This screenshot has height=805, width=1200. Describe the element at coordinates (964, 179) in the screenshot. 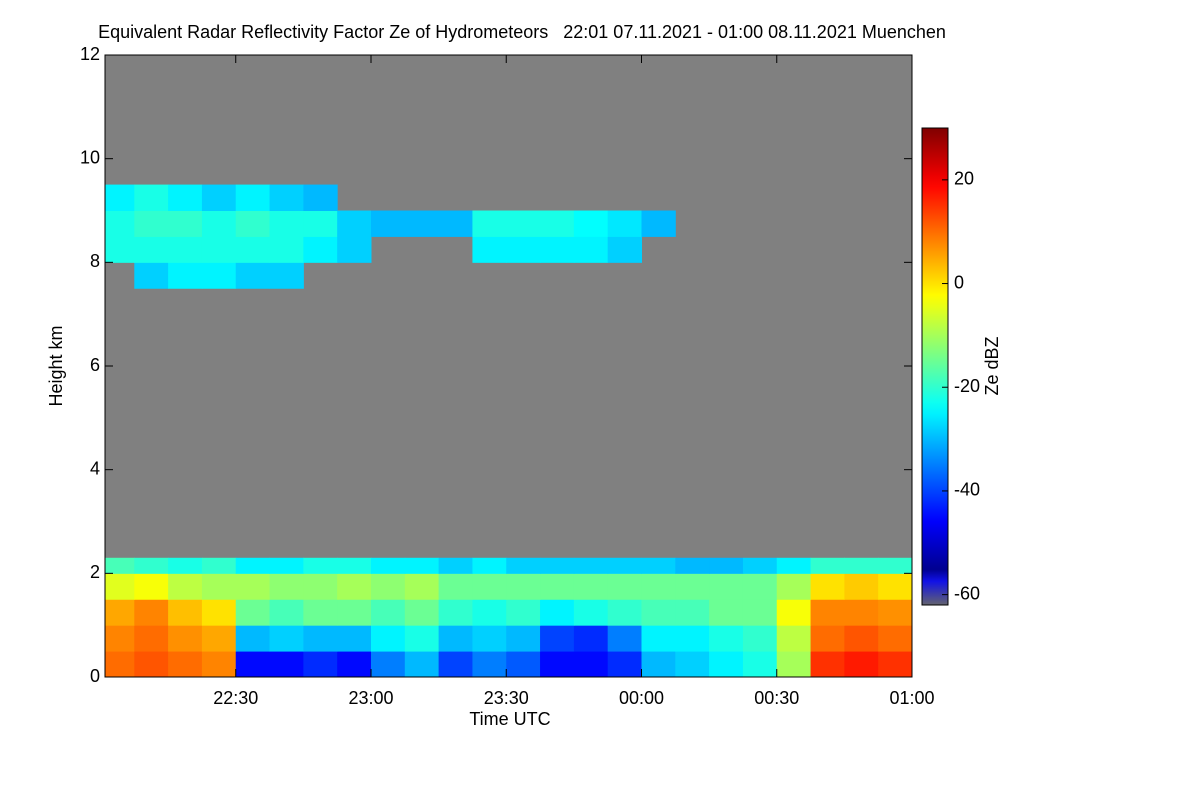

I see `colorbar-tick-label: 20` at that location.